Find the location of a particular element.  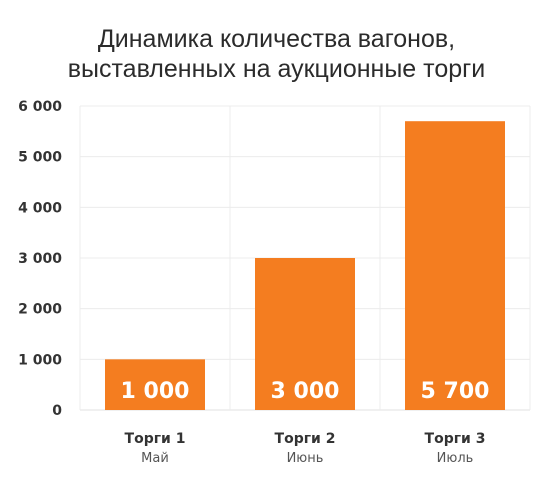

x-subcategory-label: Май is located at coordinates (155, 458).